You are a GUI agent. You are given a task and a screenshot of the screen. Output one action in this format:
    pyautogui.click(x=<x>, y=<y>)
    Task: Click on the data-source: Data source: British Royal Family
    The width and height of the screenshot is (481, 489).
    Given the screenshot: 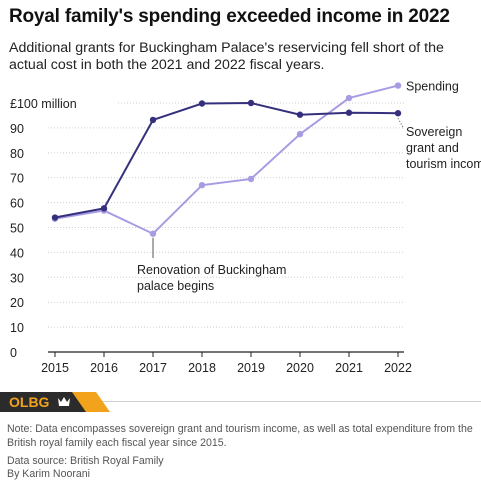 What is the action you would take?
    pyautogui.click(x=85, y=461)
    